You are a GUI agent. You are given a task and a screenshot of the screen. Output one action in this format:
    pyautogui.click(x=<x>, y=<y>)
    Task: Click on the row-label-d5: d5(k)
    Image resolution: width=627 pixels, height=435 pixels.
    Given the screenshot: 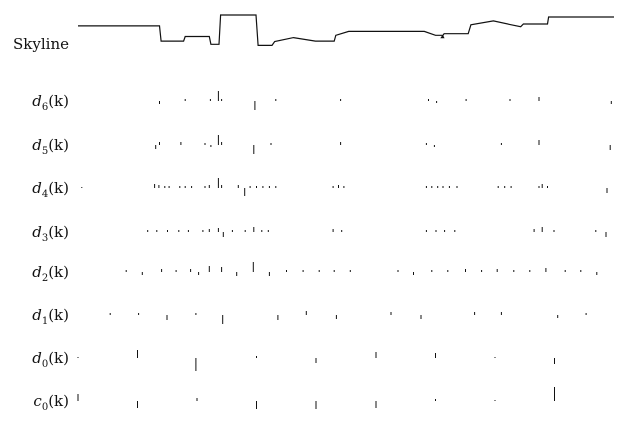 What is the action you would take?
    pyautogui.click(x=50, y=146)
    